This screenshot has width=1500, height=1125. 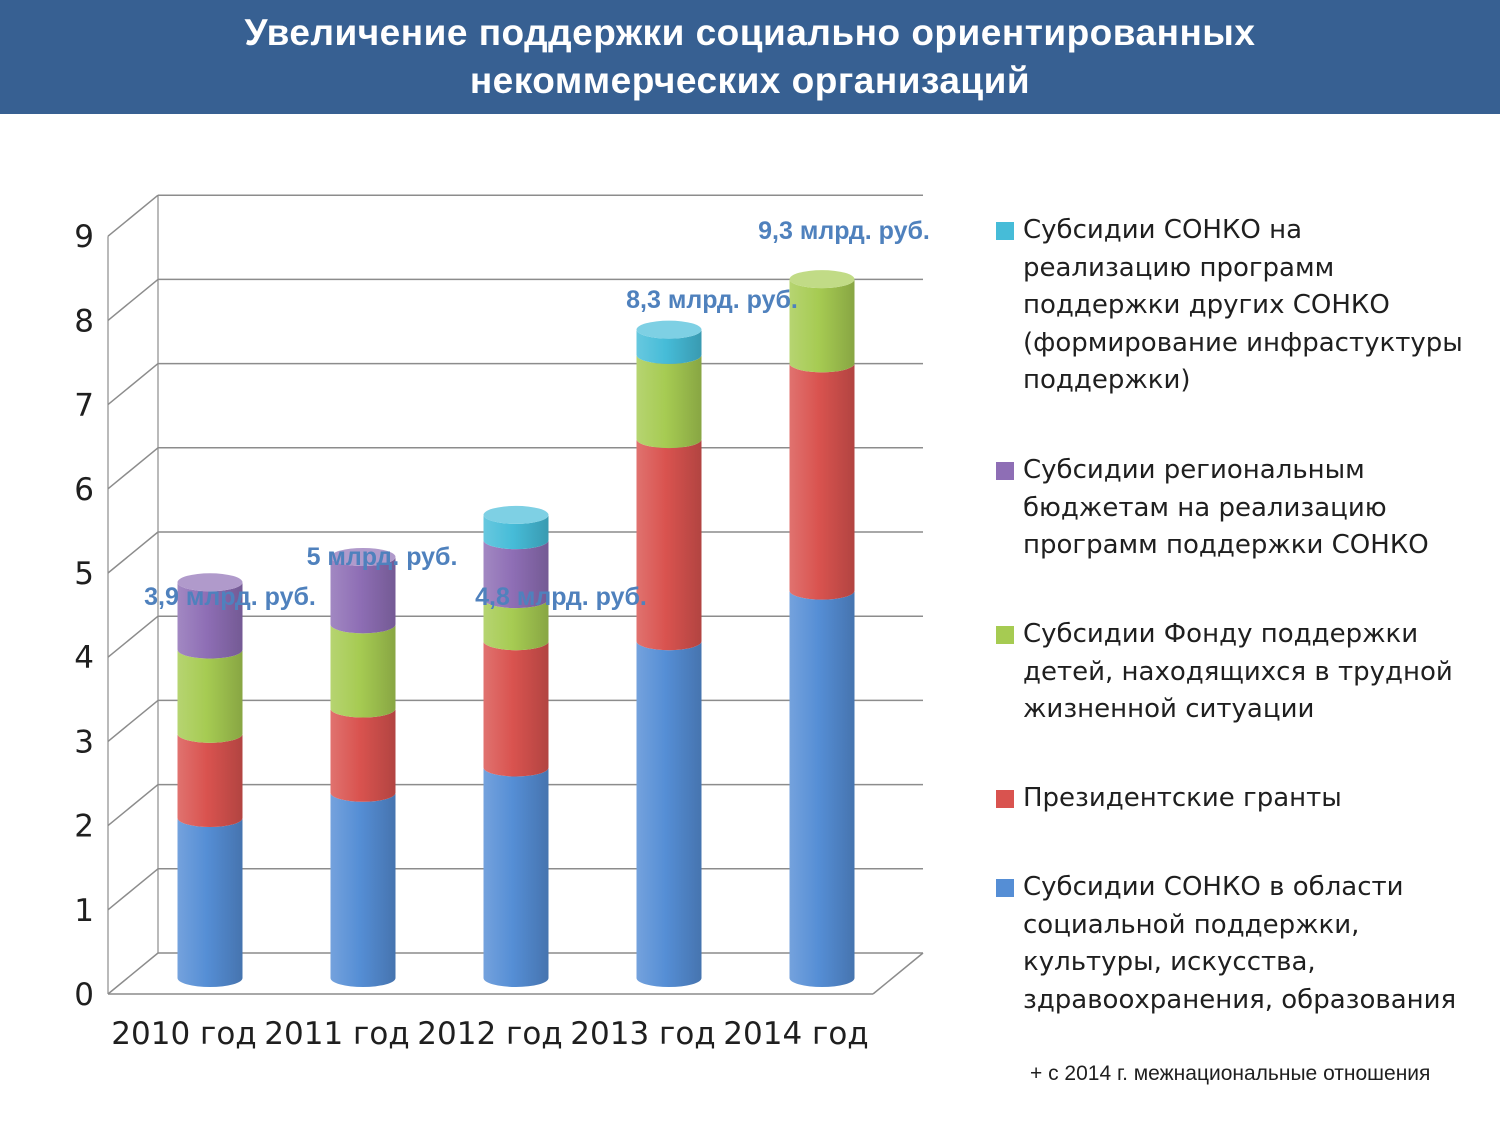 I want to click on y-tick-label: 0, so click(x=84, y=995).